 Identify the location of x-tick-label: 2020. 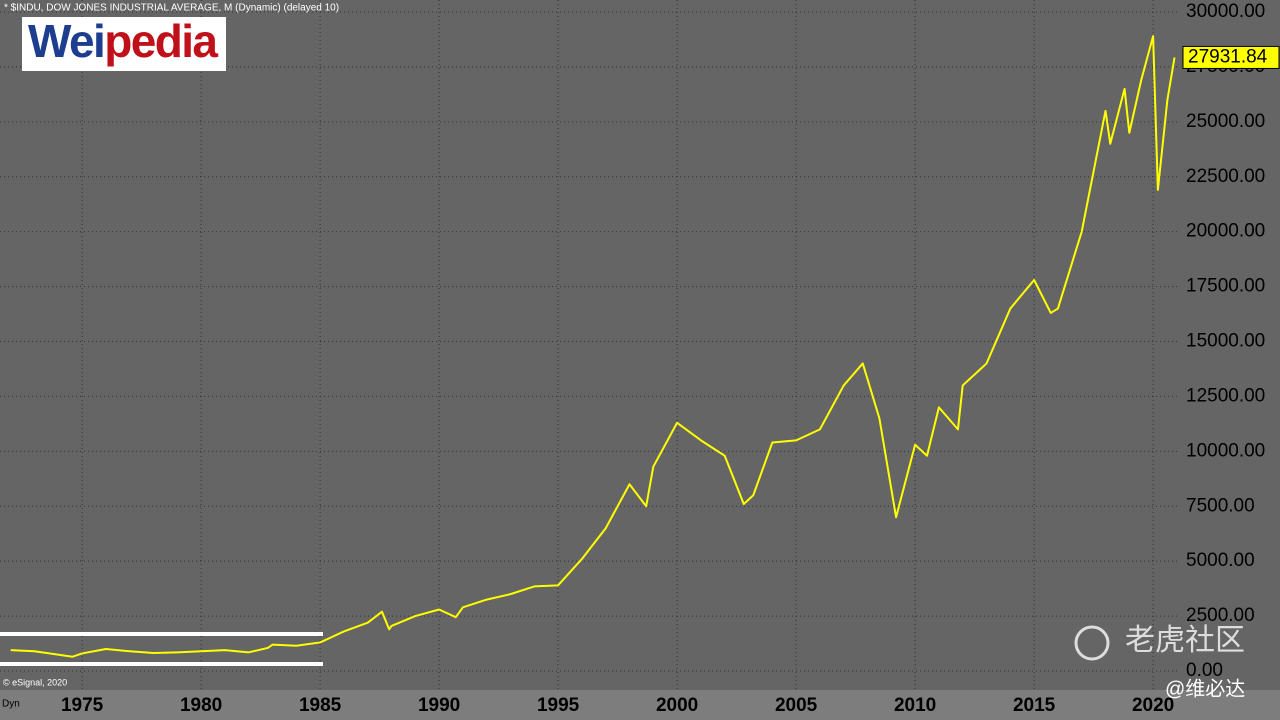
(1153, 705).